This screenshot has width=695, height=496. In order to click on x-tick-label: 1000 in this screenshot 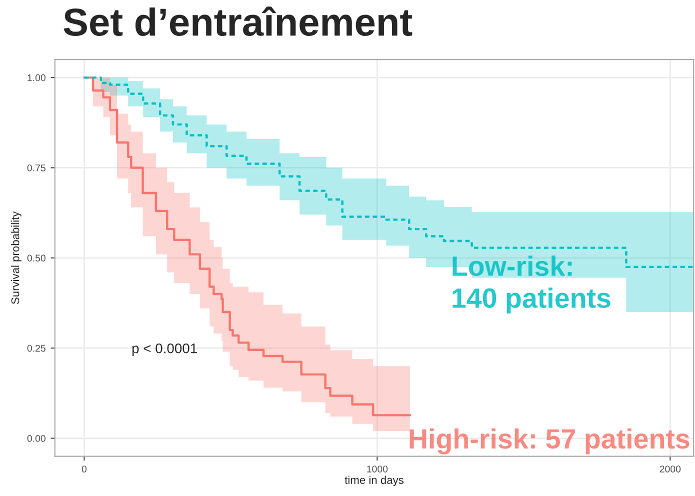, I will do `click(377, 469)`.